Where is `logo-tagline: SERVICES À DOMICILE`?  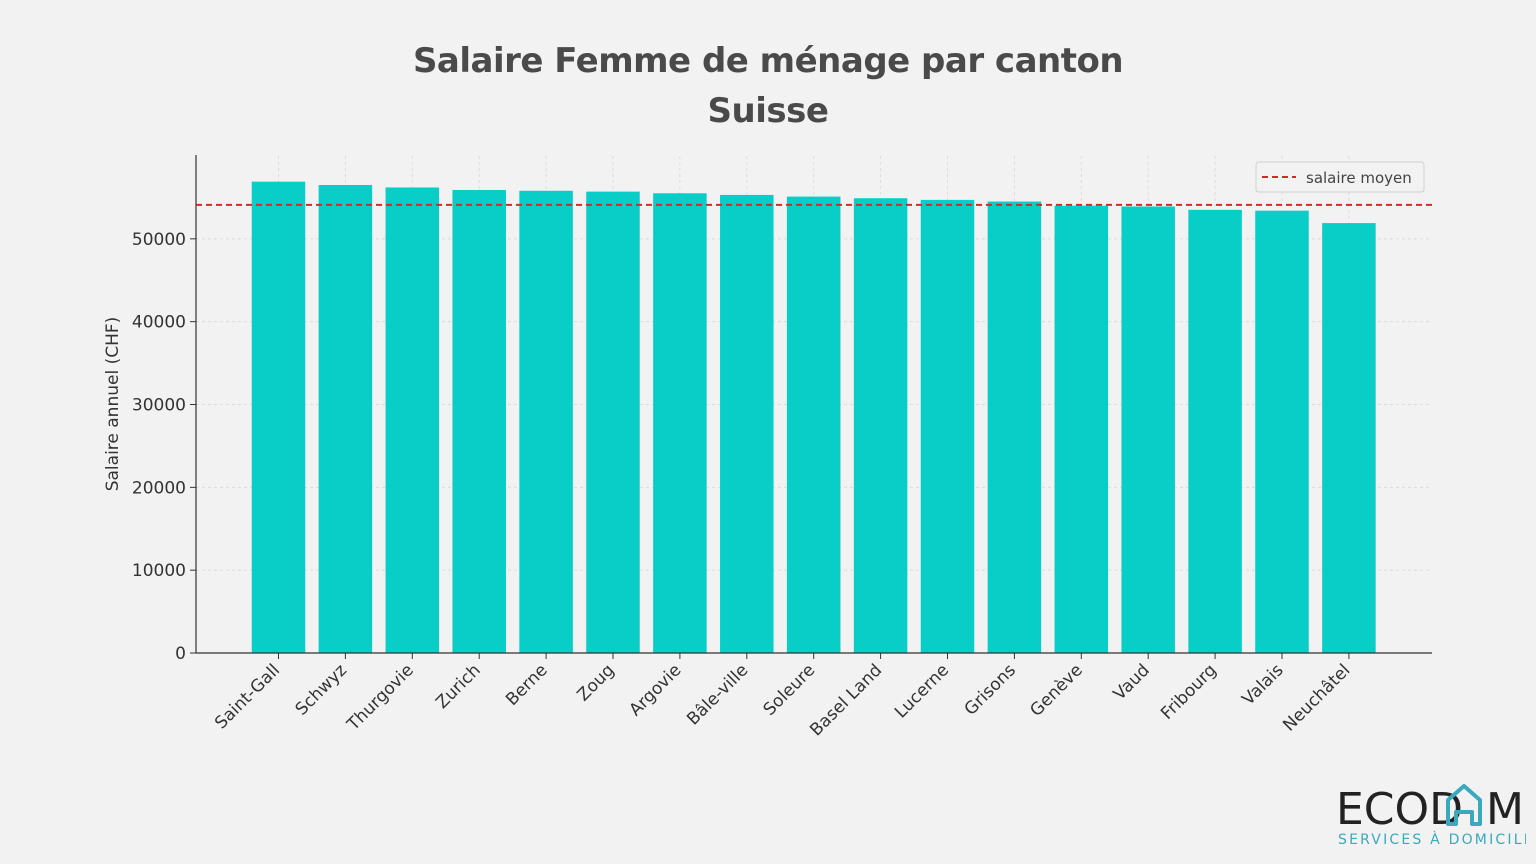
logo-tagline: SERVICES À DOMICILE is located at coordinates (1432, 839).